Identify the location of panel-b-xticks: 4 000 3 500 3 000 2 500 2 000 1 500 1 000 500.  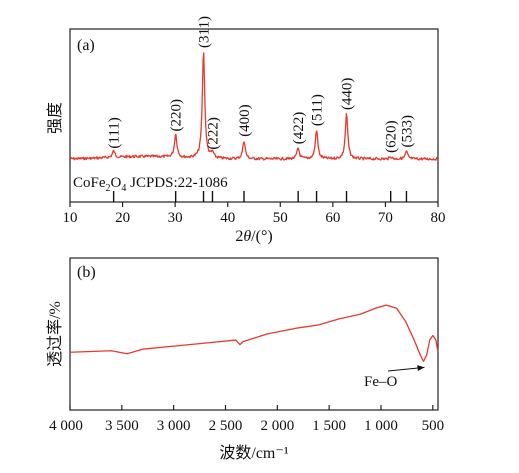
(246, 419).